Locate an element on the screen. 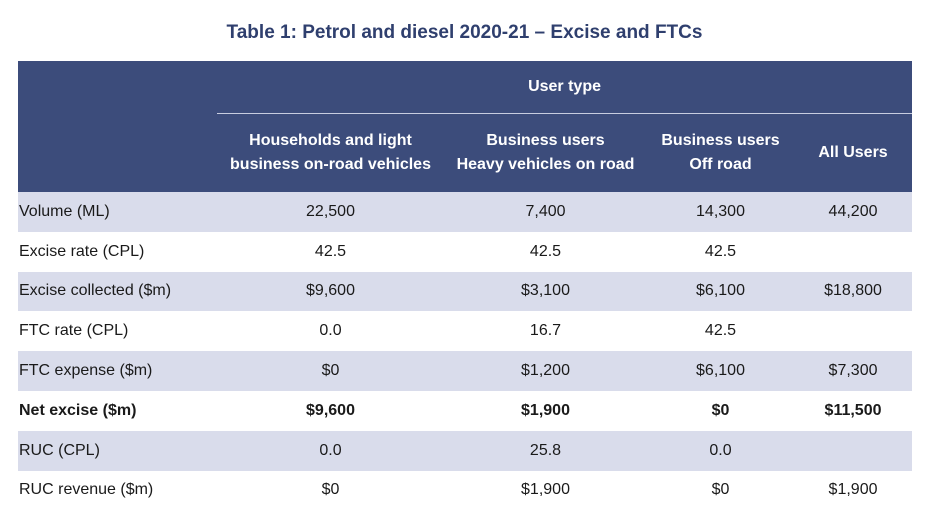 The height and width of the screenshot is (519, 929). row-label: Excise collected ($m) is located at coordinates (117, 291).